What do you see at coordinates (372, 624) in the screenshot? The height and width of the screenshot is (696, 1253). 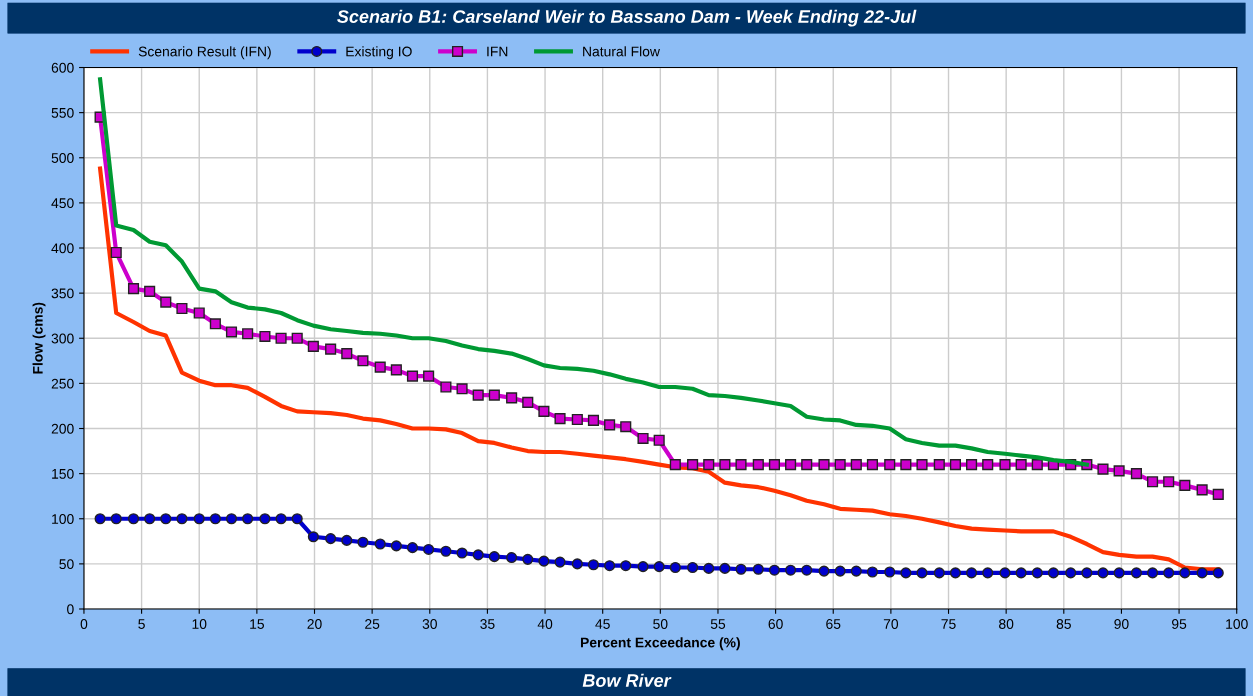 I see `x-tick-label: 25` at bounding box center [372, 624].